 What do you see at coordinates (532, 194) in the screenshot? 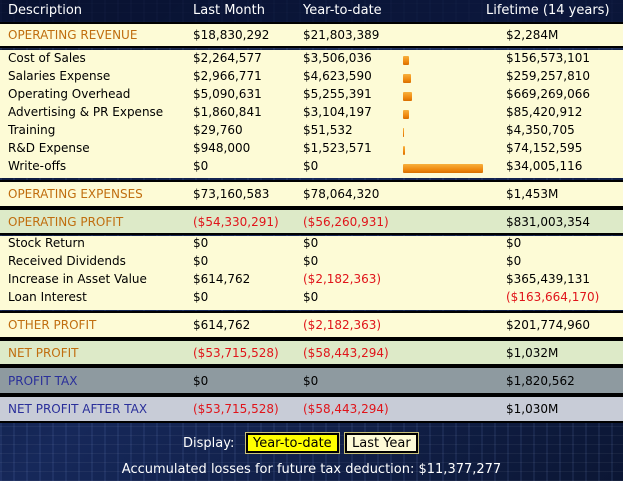
I see `lifetime-value: $1,453M` at bounding box center [532, 194].